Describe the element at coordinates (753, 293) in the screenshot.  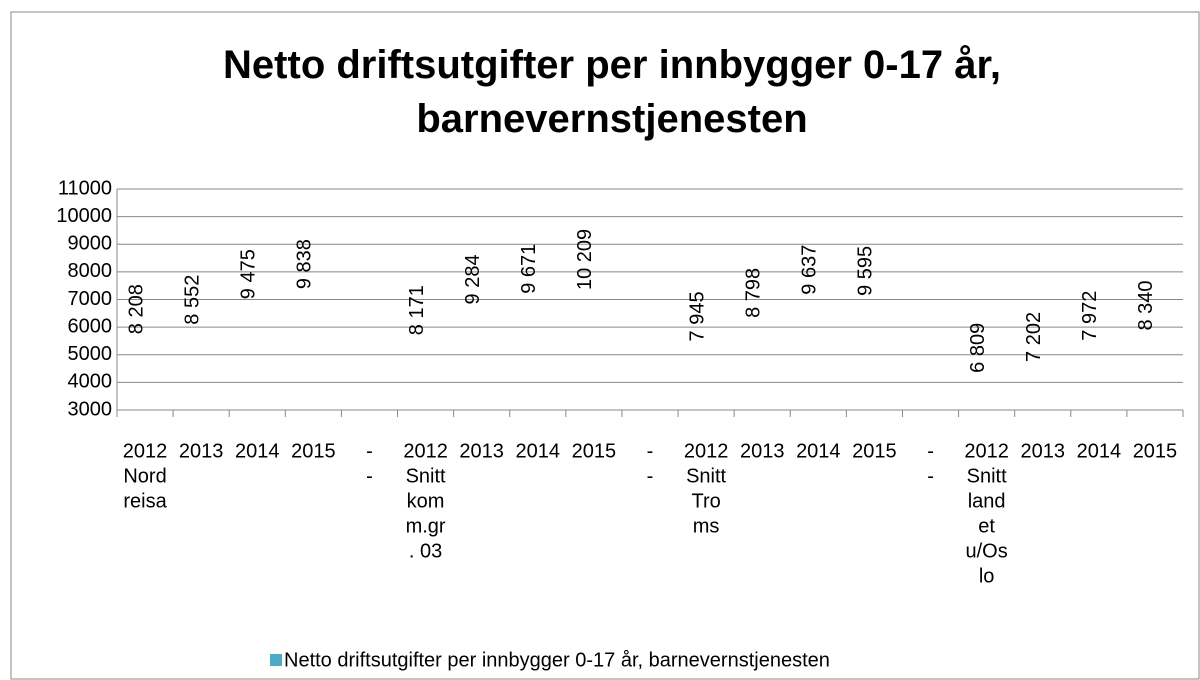
I see `data-label: 8 798` at that location.